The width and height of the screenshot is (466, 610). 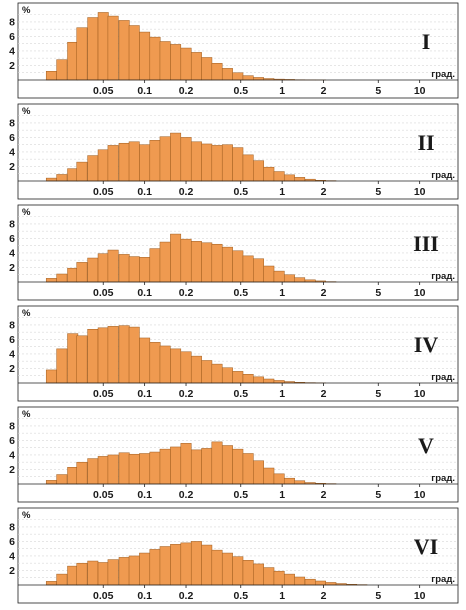 I want to click on x-tick-label: 2, so click(x=324, y=495).